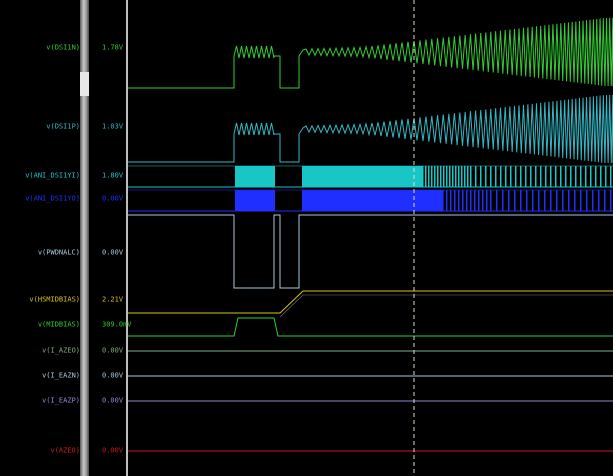 This screenshot has height=476, width=613. Describe the element at coordinates (54, 299) in the screenshot. I see `signal-name-label: v(HSMIDBIAS)` at that location.